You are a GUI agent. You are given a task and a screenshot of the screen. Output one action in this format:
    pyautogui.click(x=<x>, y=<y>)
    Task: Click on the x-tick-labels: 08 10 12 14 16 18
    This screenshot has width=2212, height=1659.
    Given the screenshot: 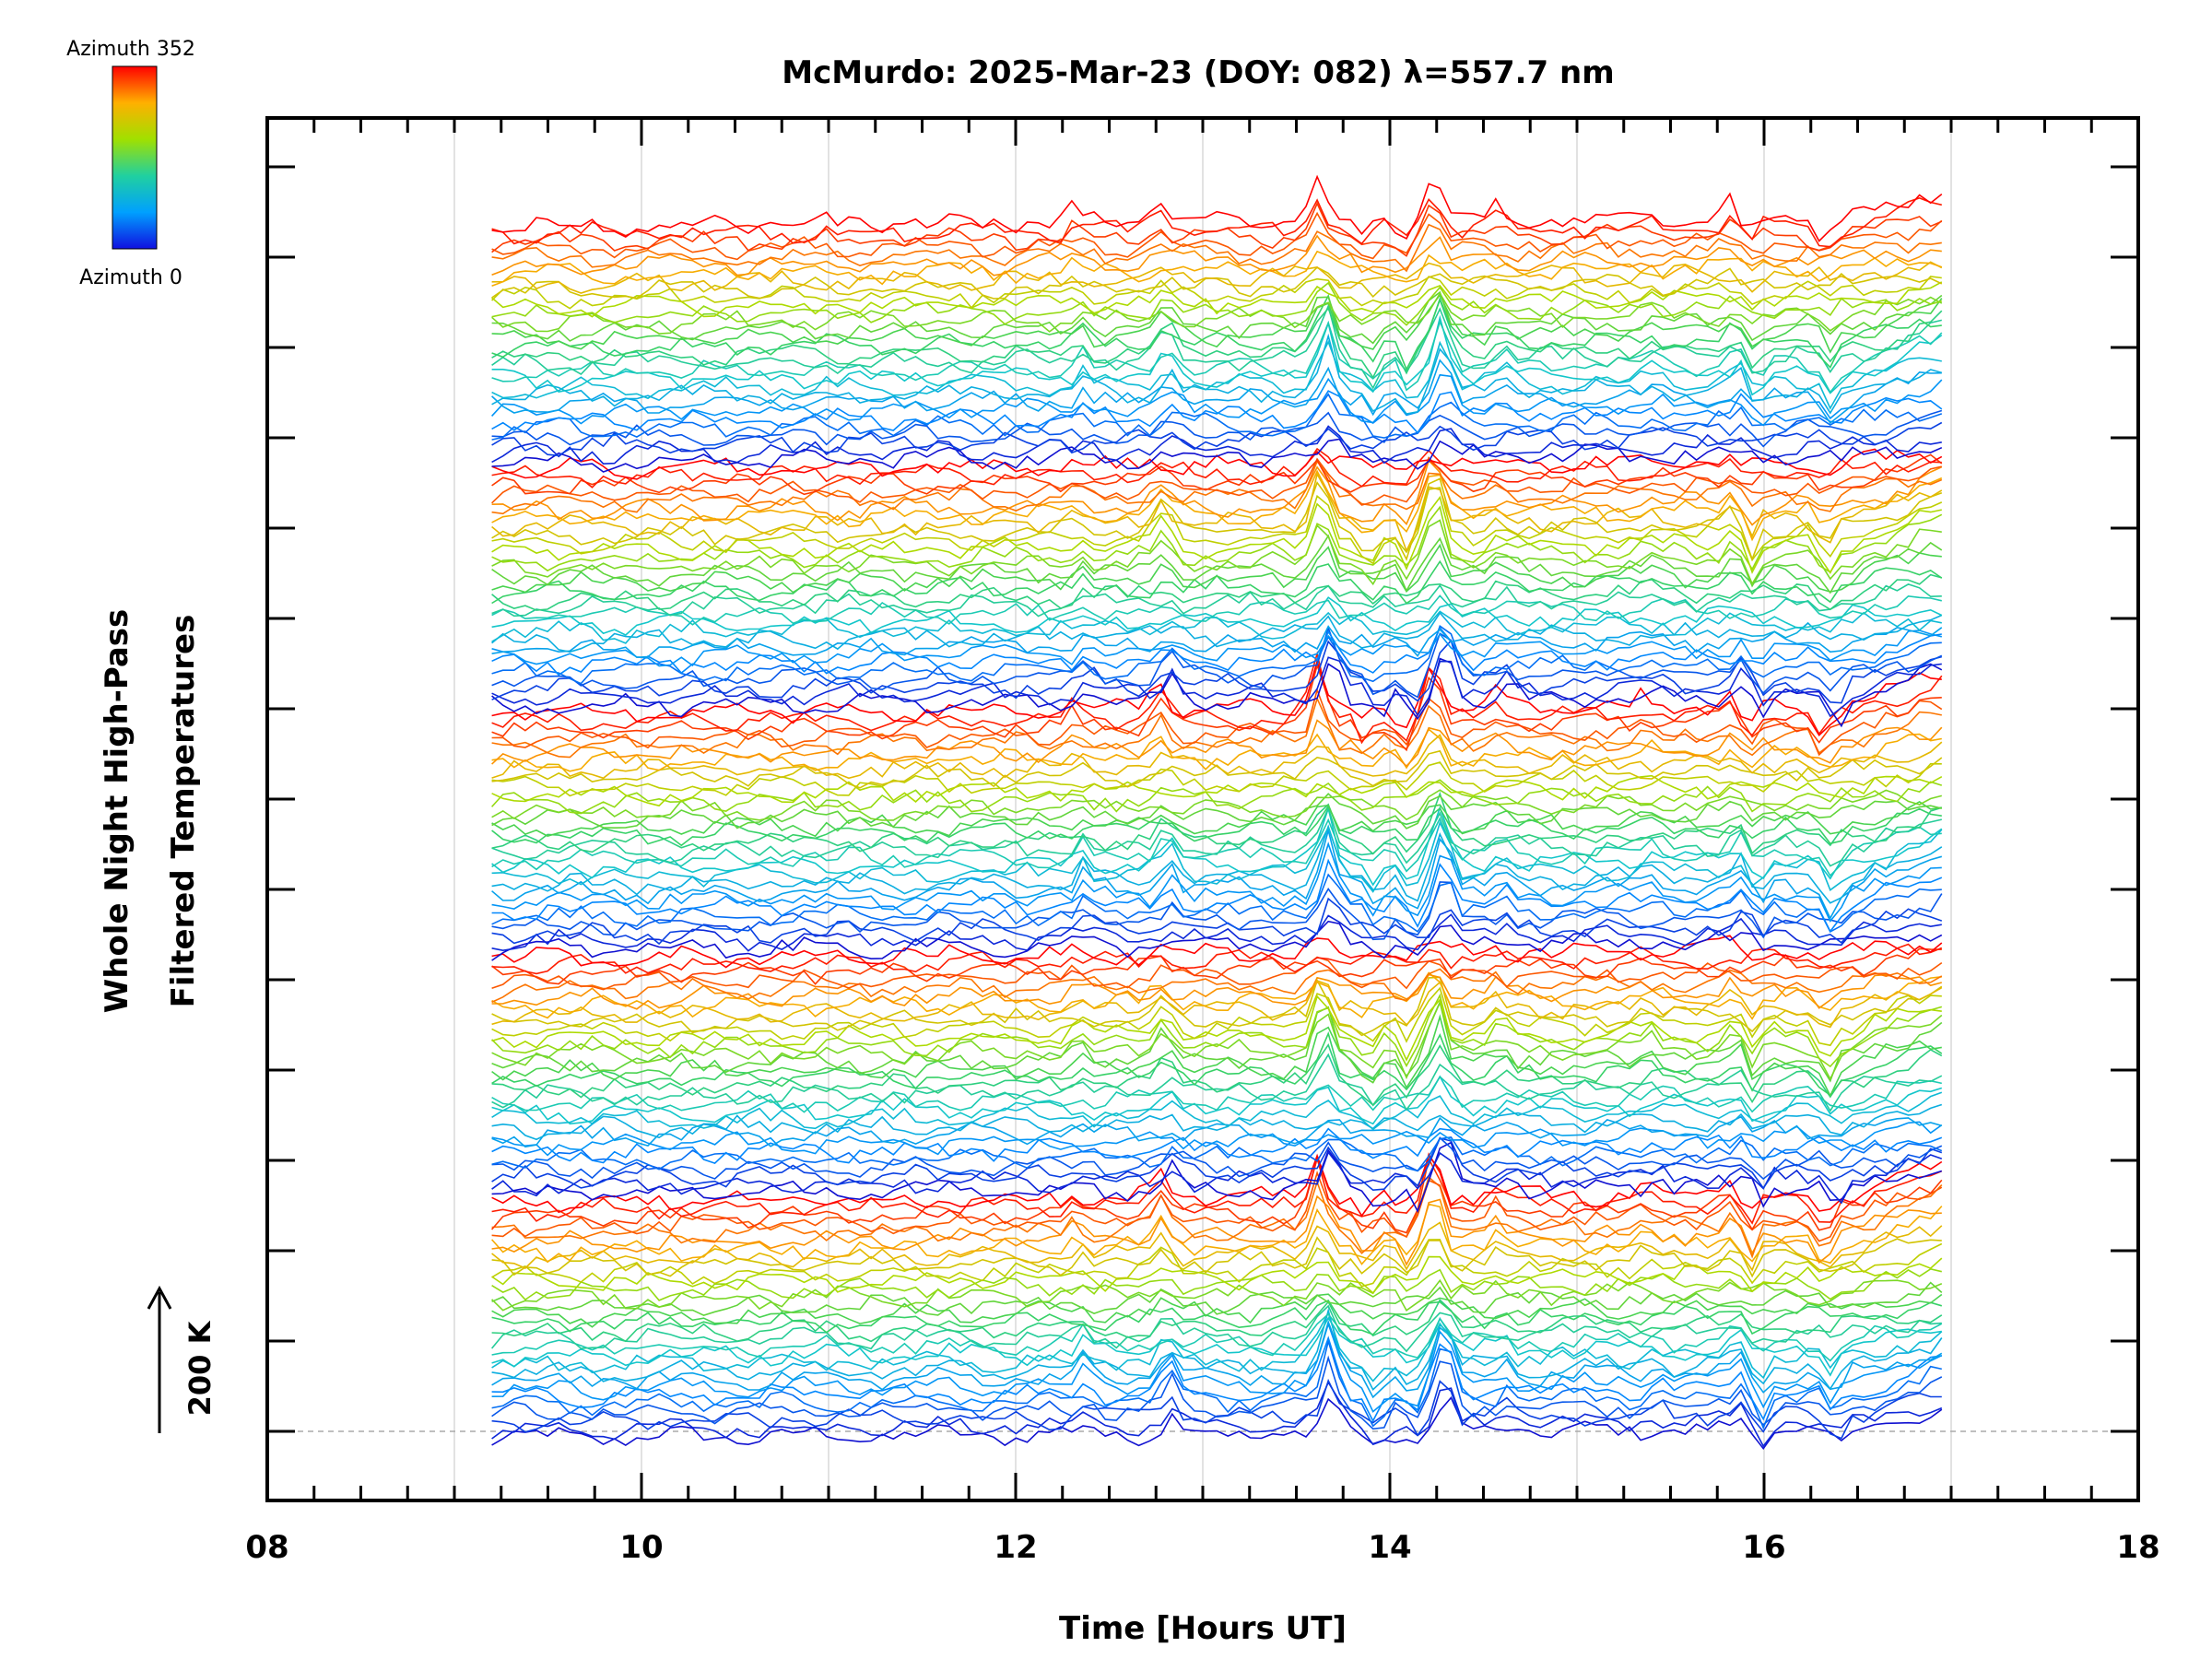 What is the action you would take?
    pyautogui.click(x=1202, y=1547)
    